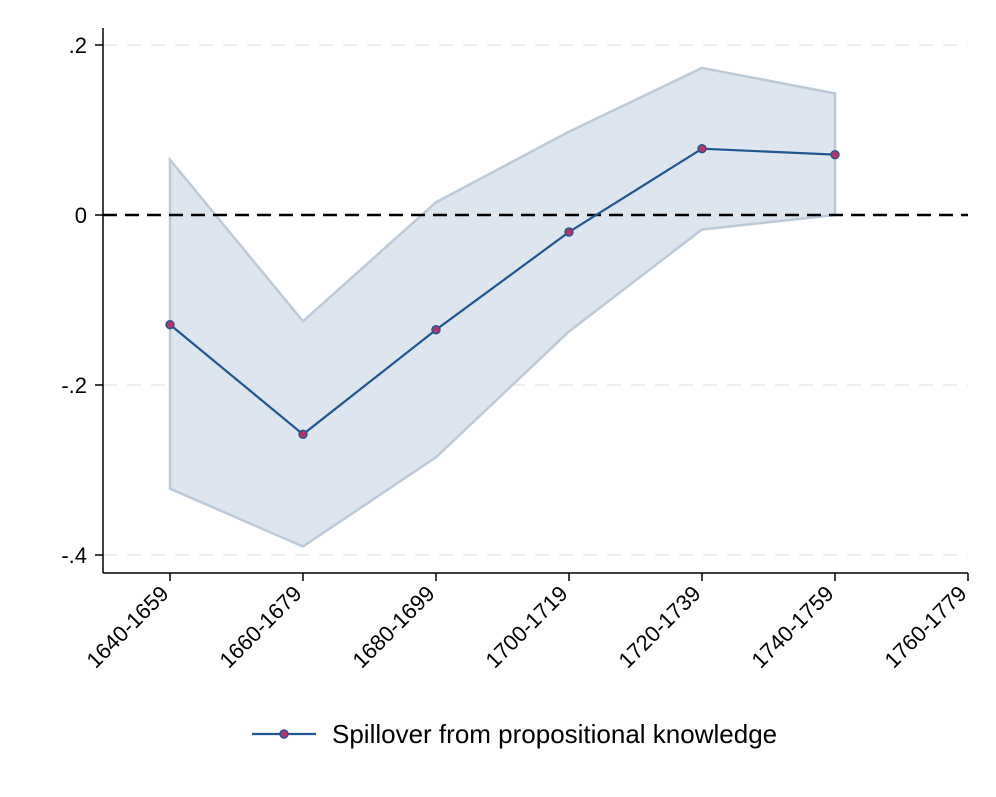 Image resolution: width=996 pixels, height=797 pixels. Describe the element at coordinates (74, 385) in the screenshot. I see `y-tick-label: -.2` at that location.